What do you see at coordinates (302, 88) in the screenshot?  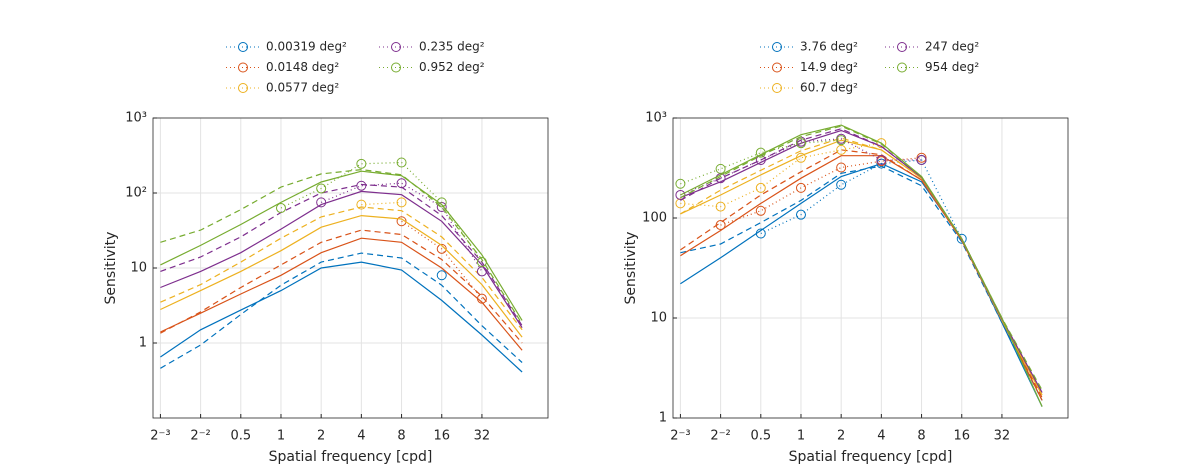 I see `legend-label: 0.0577 deg²` at bounding box center [302, 88].